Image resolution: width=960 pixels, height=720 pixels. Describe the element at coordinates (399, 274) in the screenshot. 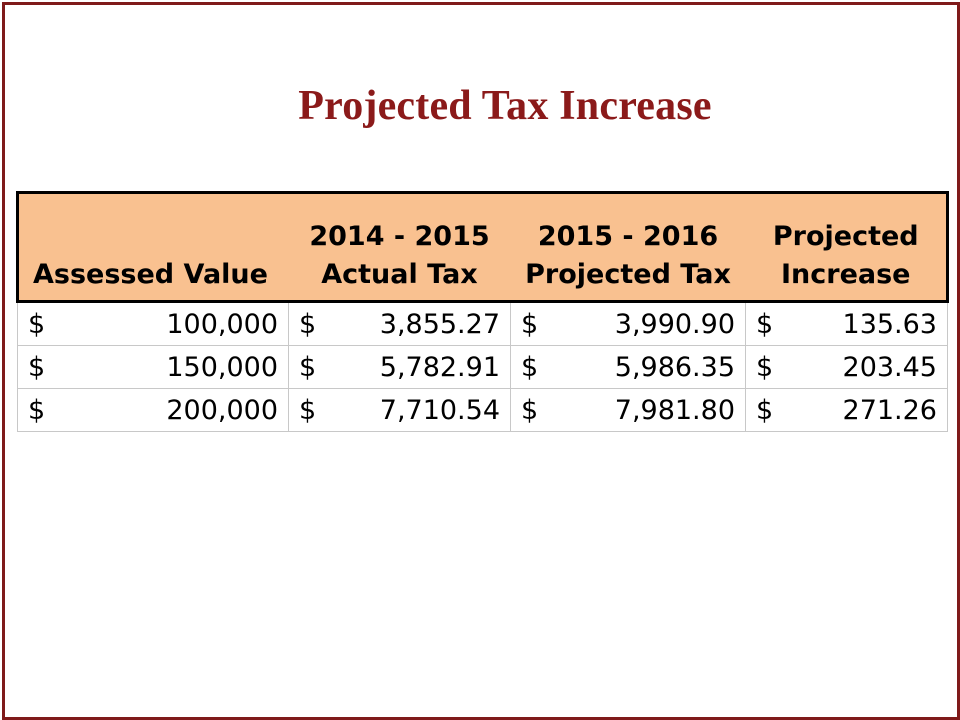

I see `header-line: Actual Tax` at that location.